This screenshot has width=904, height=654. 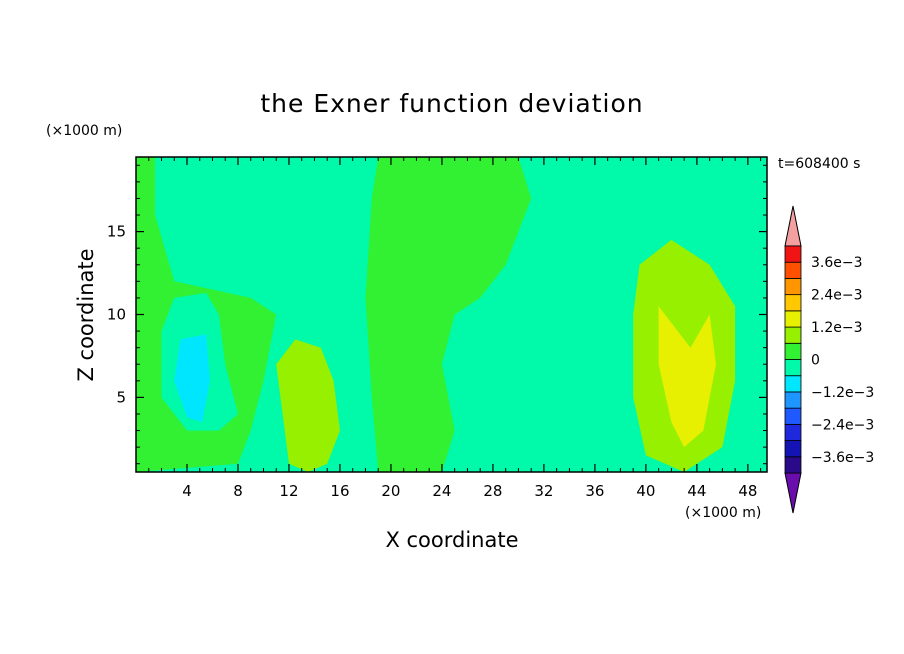 I want to click on x-tick-label: 28, so click(x=492, y=491).